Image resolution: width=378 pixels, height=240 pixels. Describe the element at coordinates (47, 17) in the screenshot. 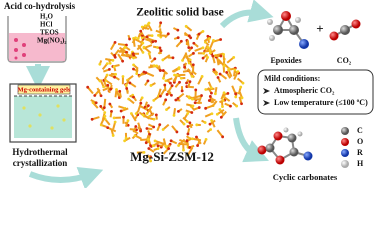

I see `reagent: H₂O` at that location.